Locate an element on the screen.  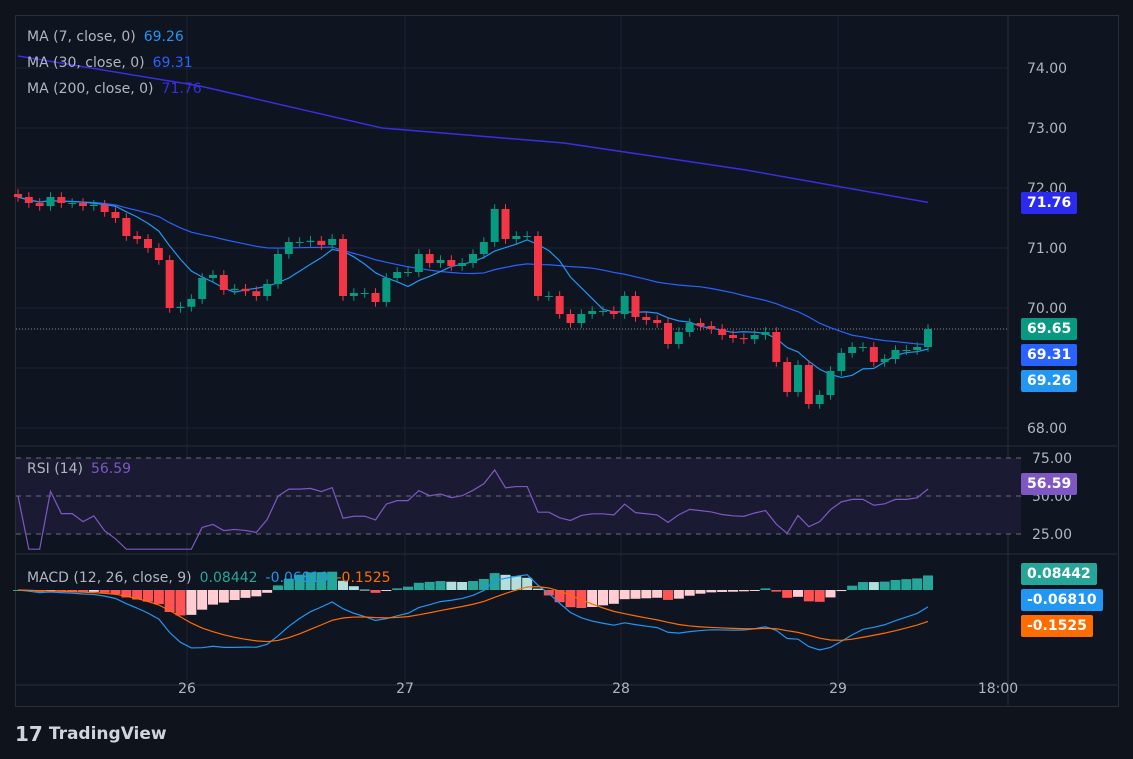
rsi-label: RSI (14) is located at coordinates (55, 469).